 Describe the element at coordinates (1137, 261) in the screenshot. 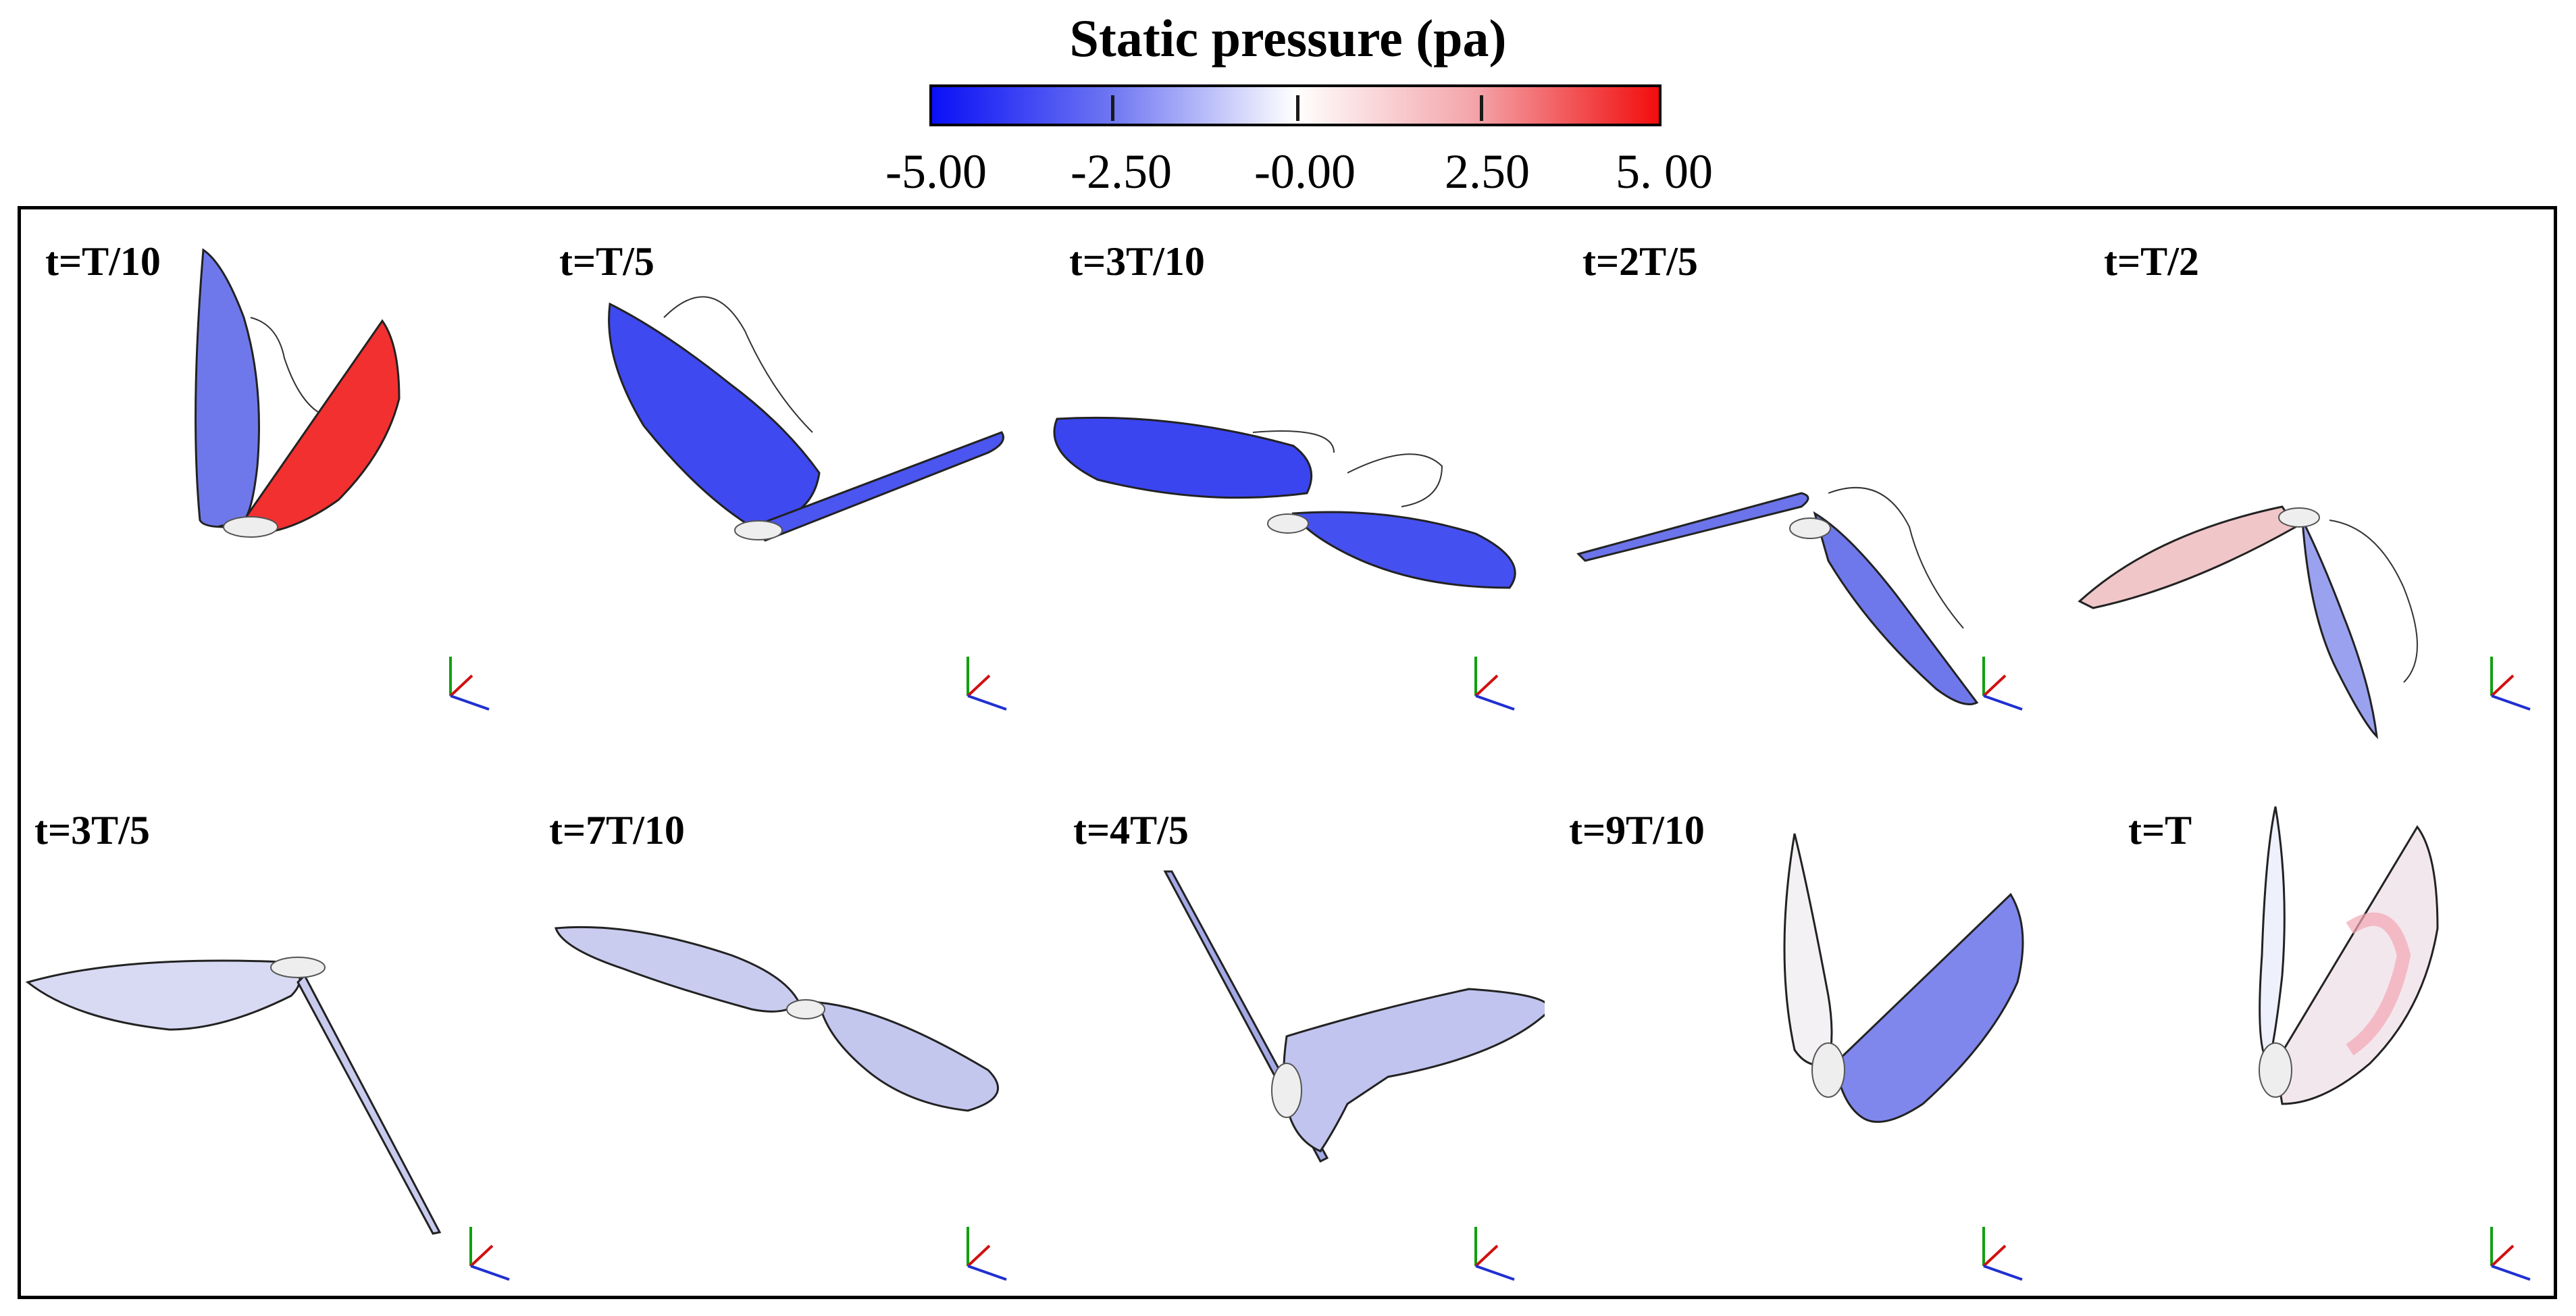

I see `frame-label: t=3T/10` at that location.